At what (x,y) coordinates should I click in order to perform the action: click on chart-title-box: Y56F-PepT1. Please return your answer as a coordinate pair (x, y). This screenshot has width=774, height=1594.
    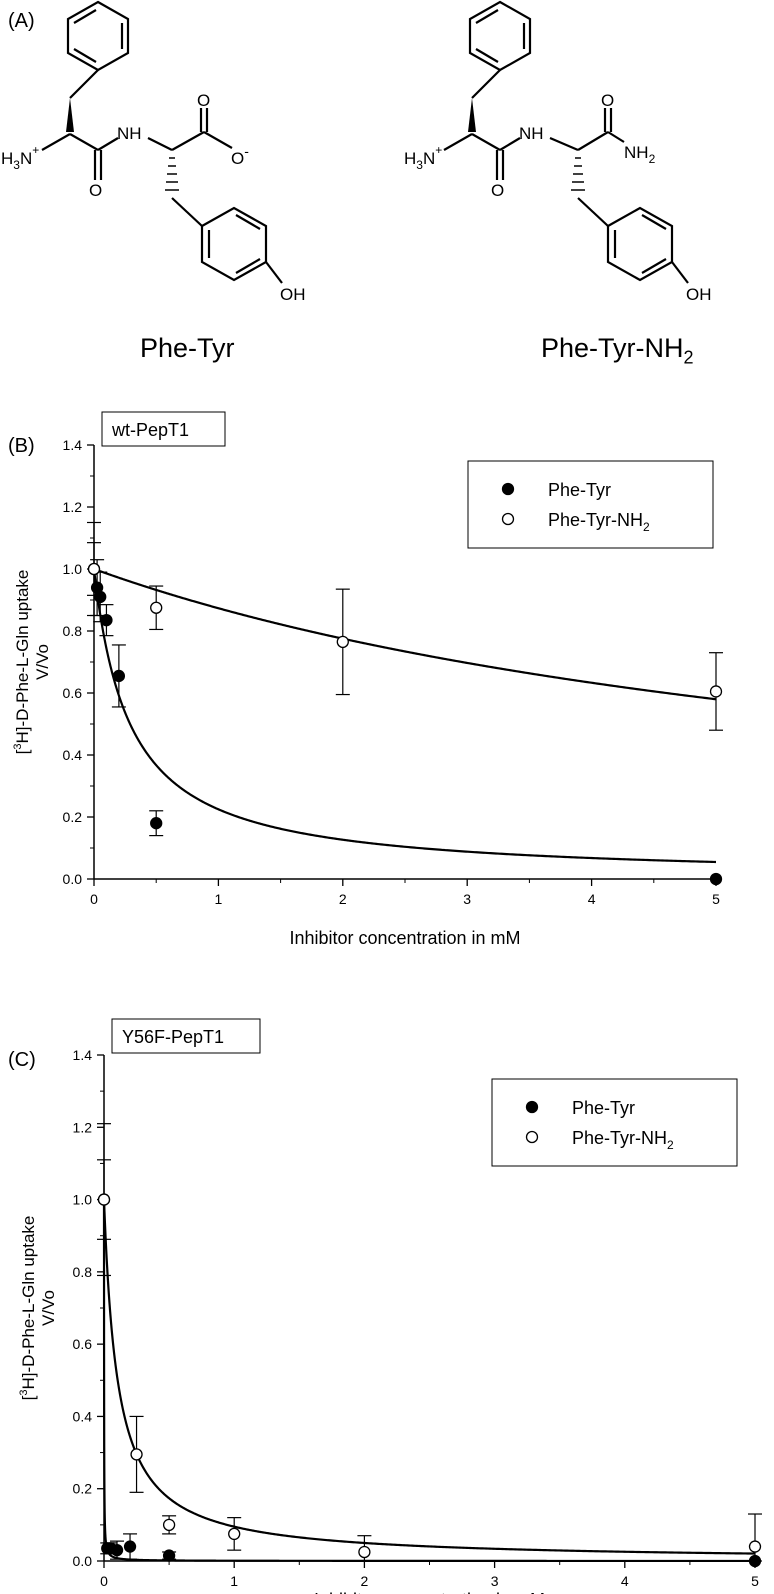
    Looking at the image, I should click on (186, 1036).